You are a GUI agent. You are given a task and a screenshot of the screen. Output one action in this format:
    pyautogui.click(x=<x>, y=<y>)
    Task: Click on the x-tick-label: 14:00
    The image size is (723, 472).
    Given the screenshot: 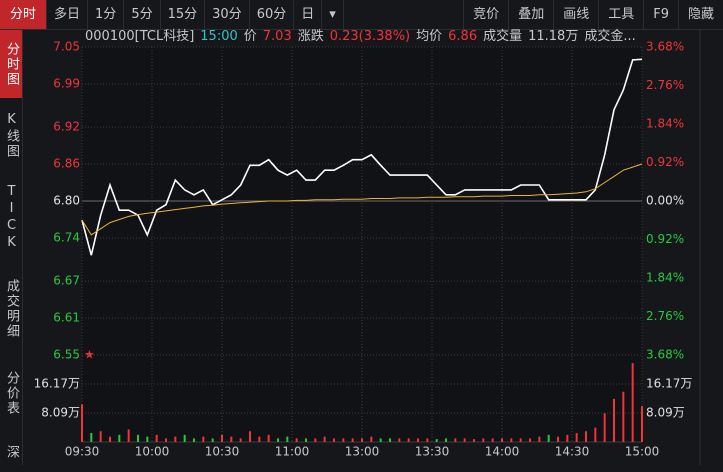 What is the action you would take?
    pyautogui.click(x=502, y=452)
    